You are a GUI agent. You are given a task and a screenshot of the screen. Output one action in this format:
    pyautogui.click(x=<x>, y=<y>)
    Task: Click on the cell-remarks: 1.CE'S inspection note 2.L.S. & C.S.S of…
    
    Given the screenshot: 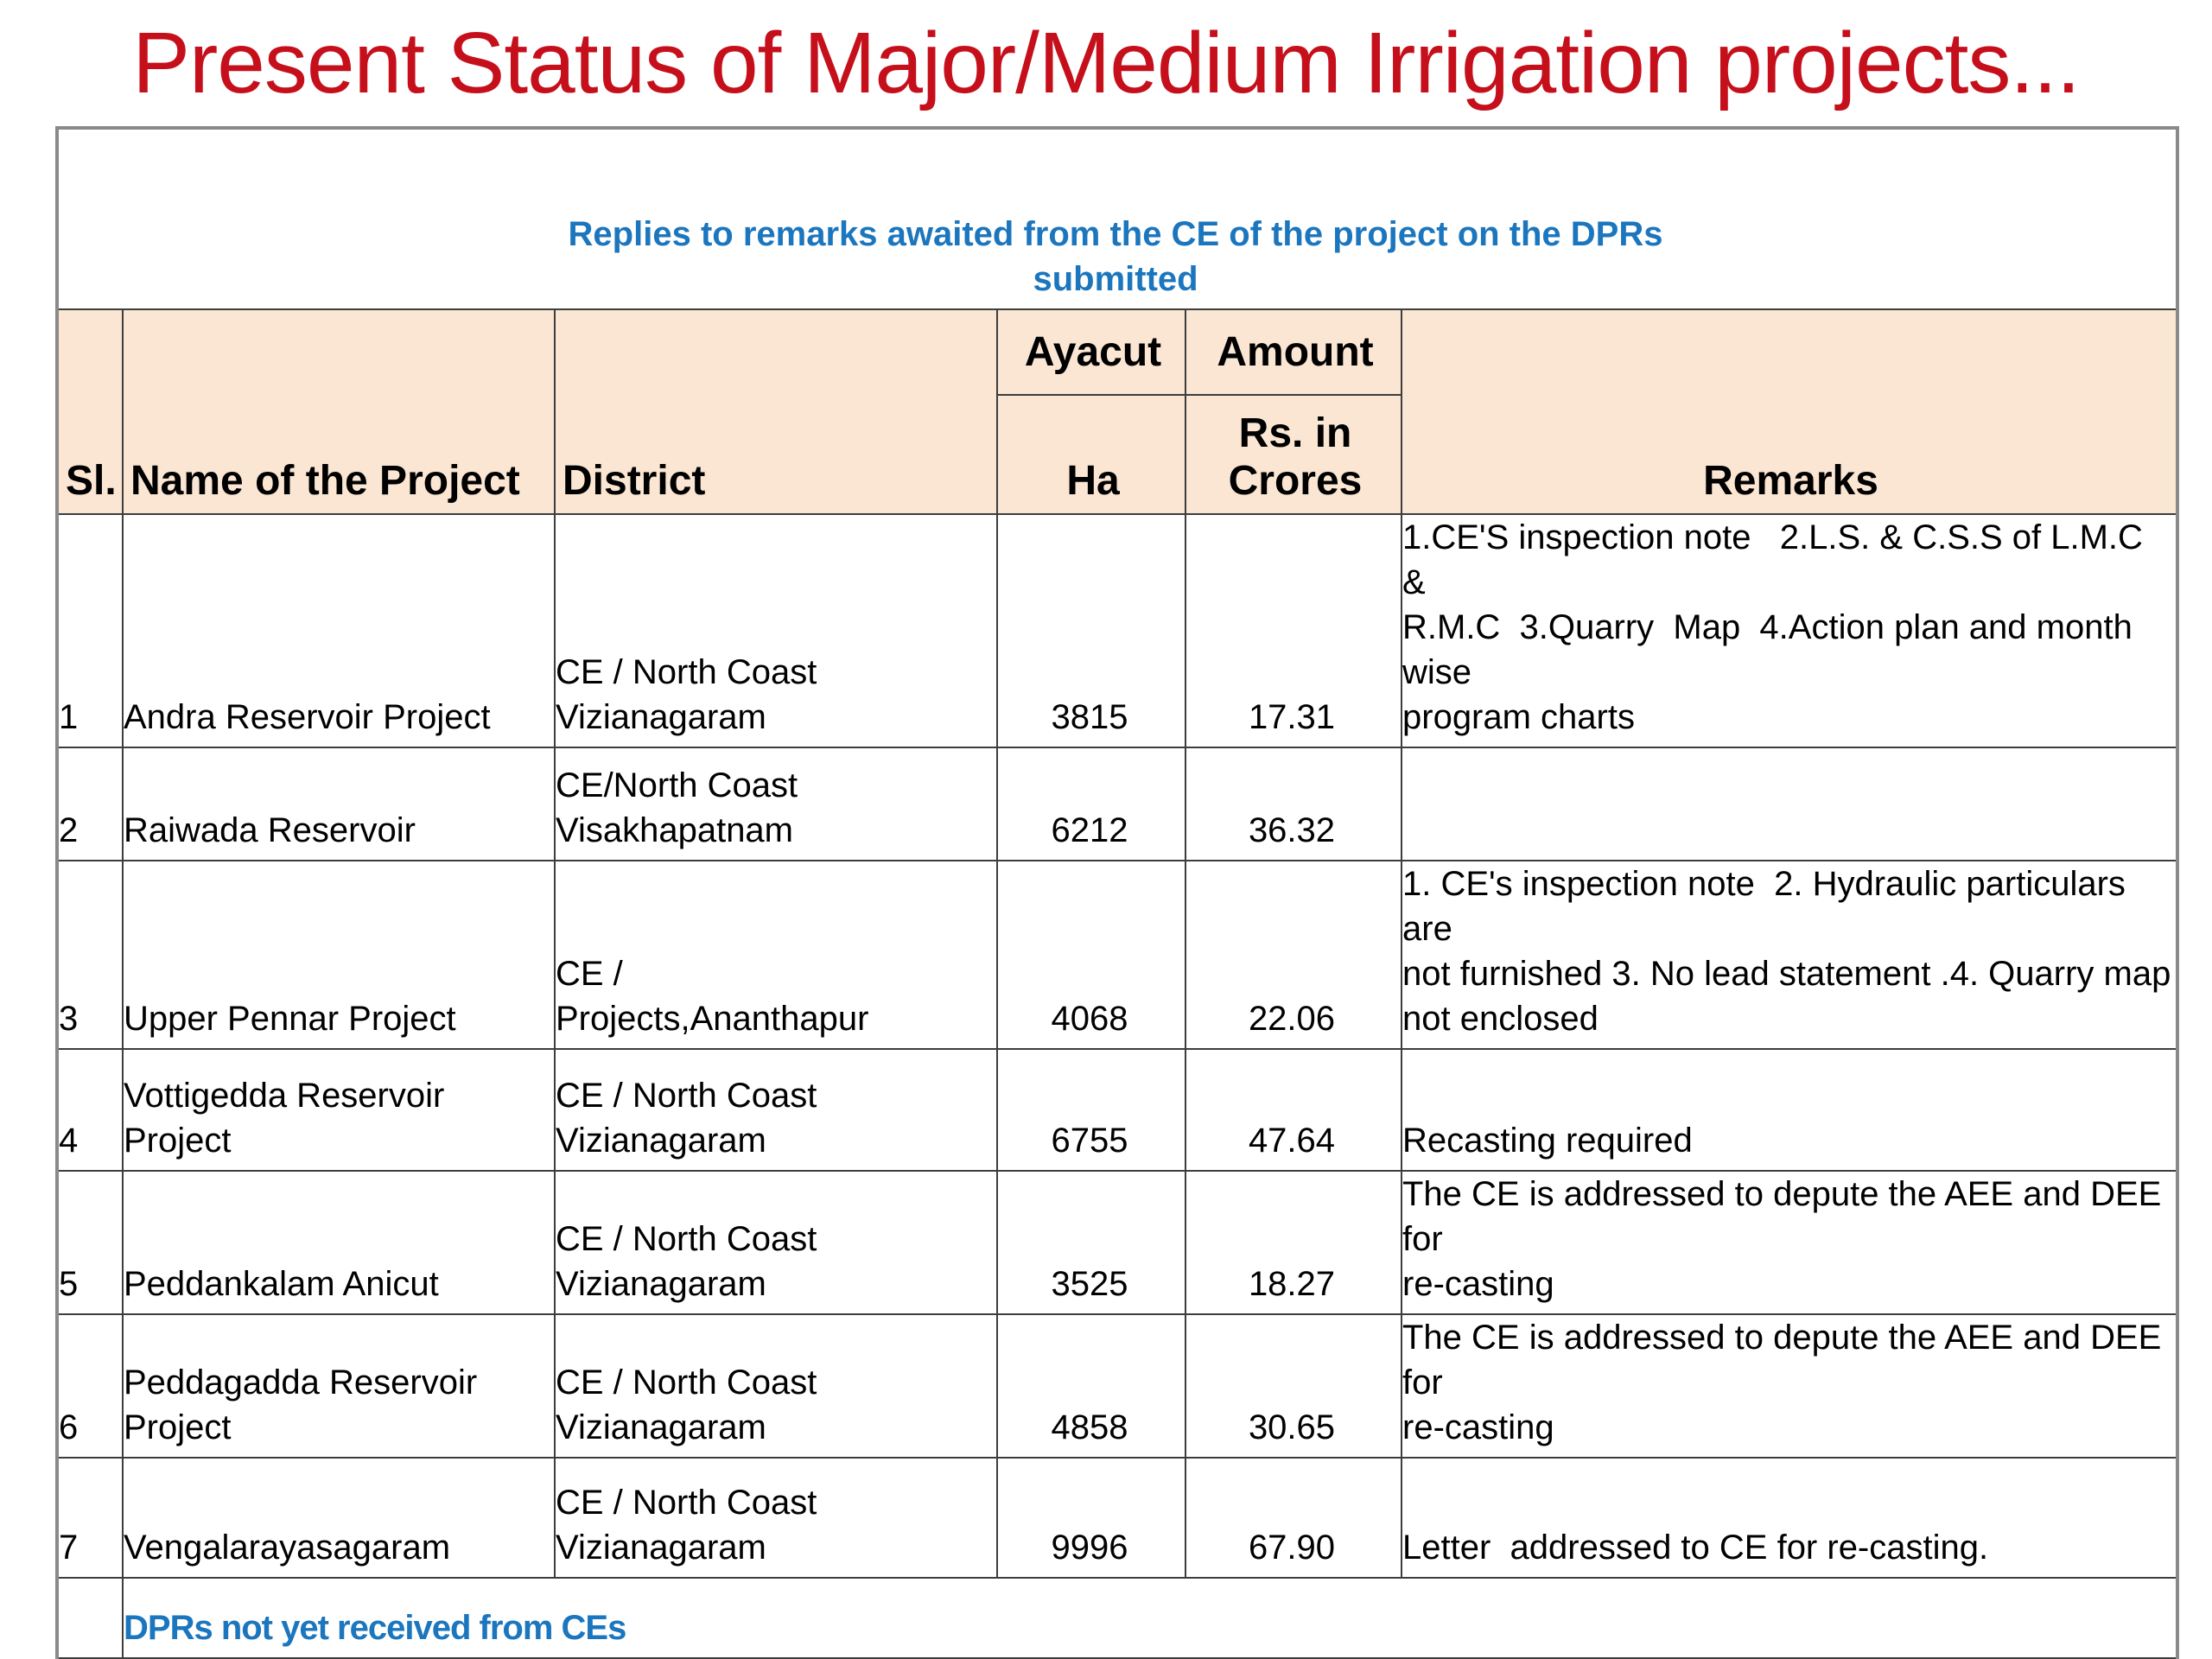 What is the action you would take?
    pyautogui.click(x=1789, y=630)
    